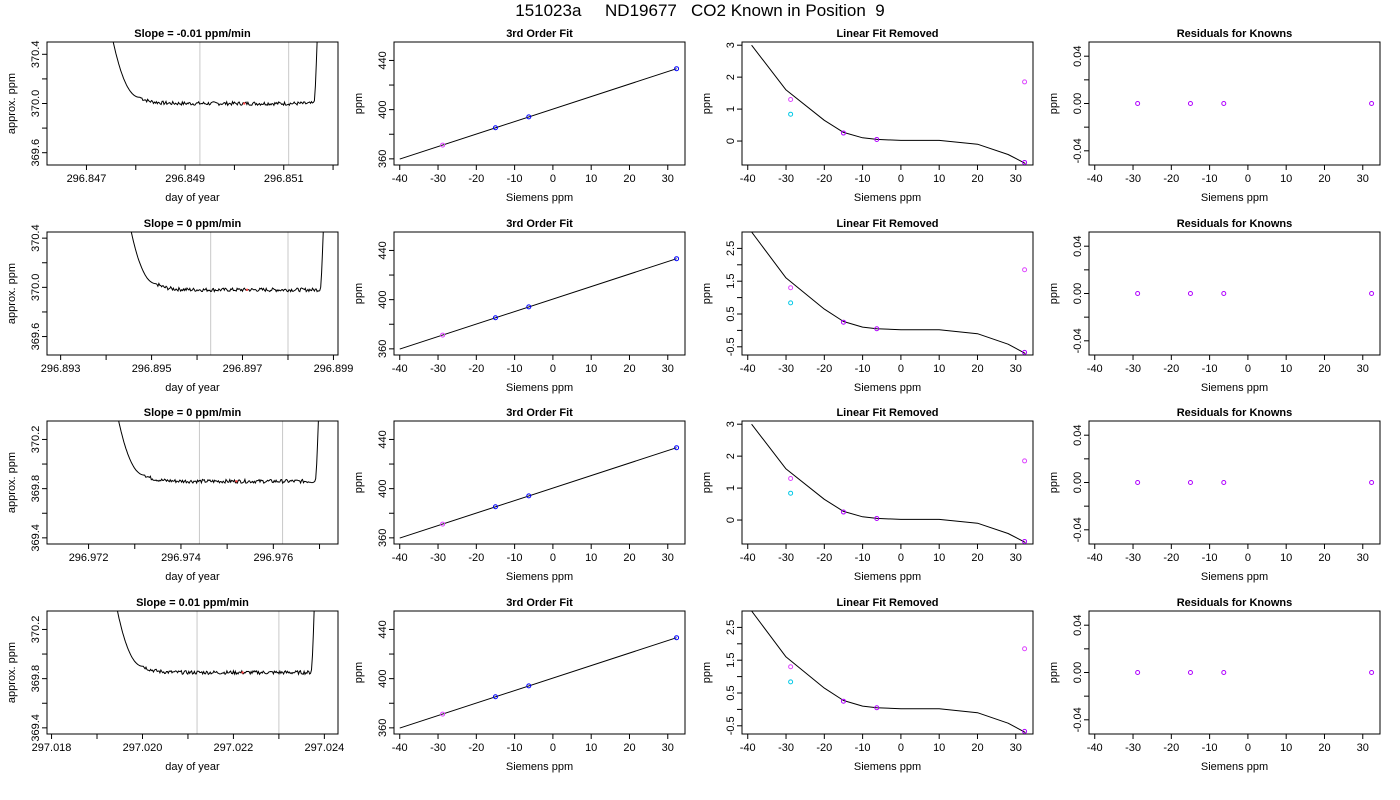  I want to click on y-tick-label: 370.4, so click(36, 55).